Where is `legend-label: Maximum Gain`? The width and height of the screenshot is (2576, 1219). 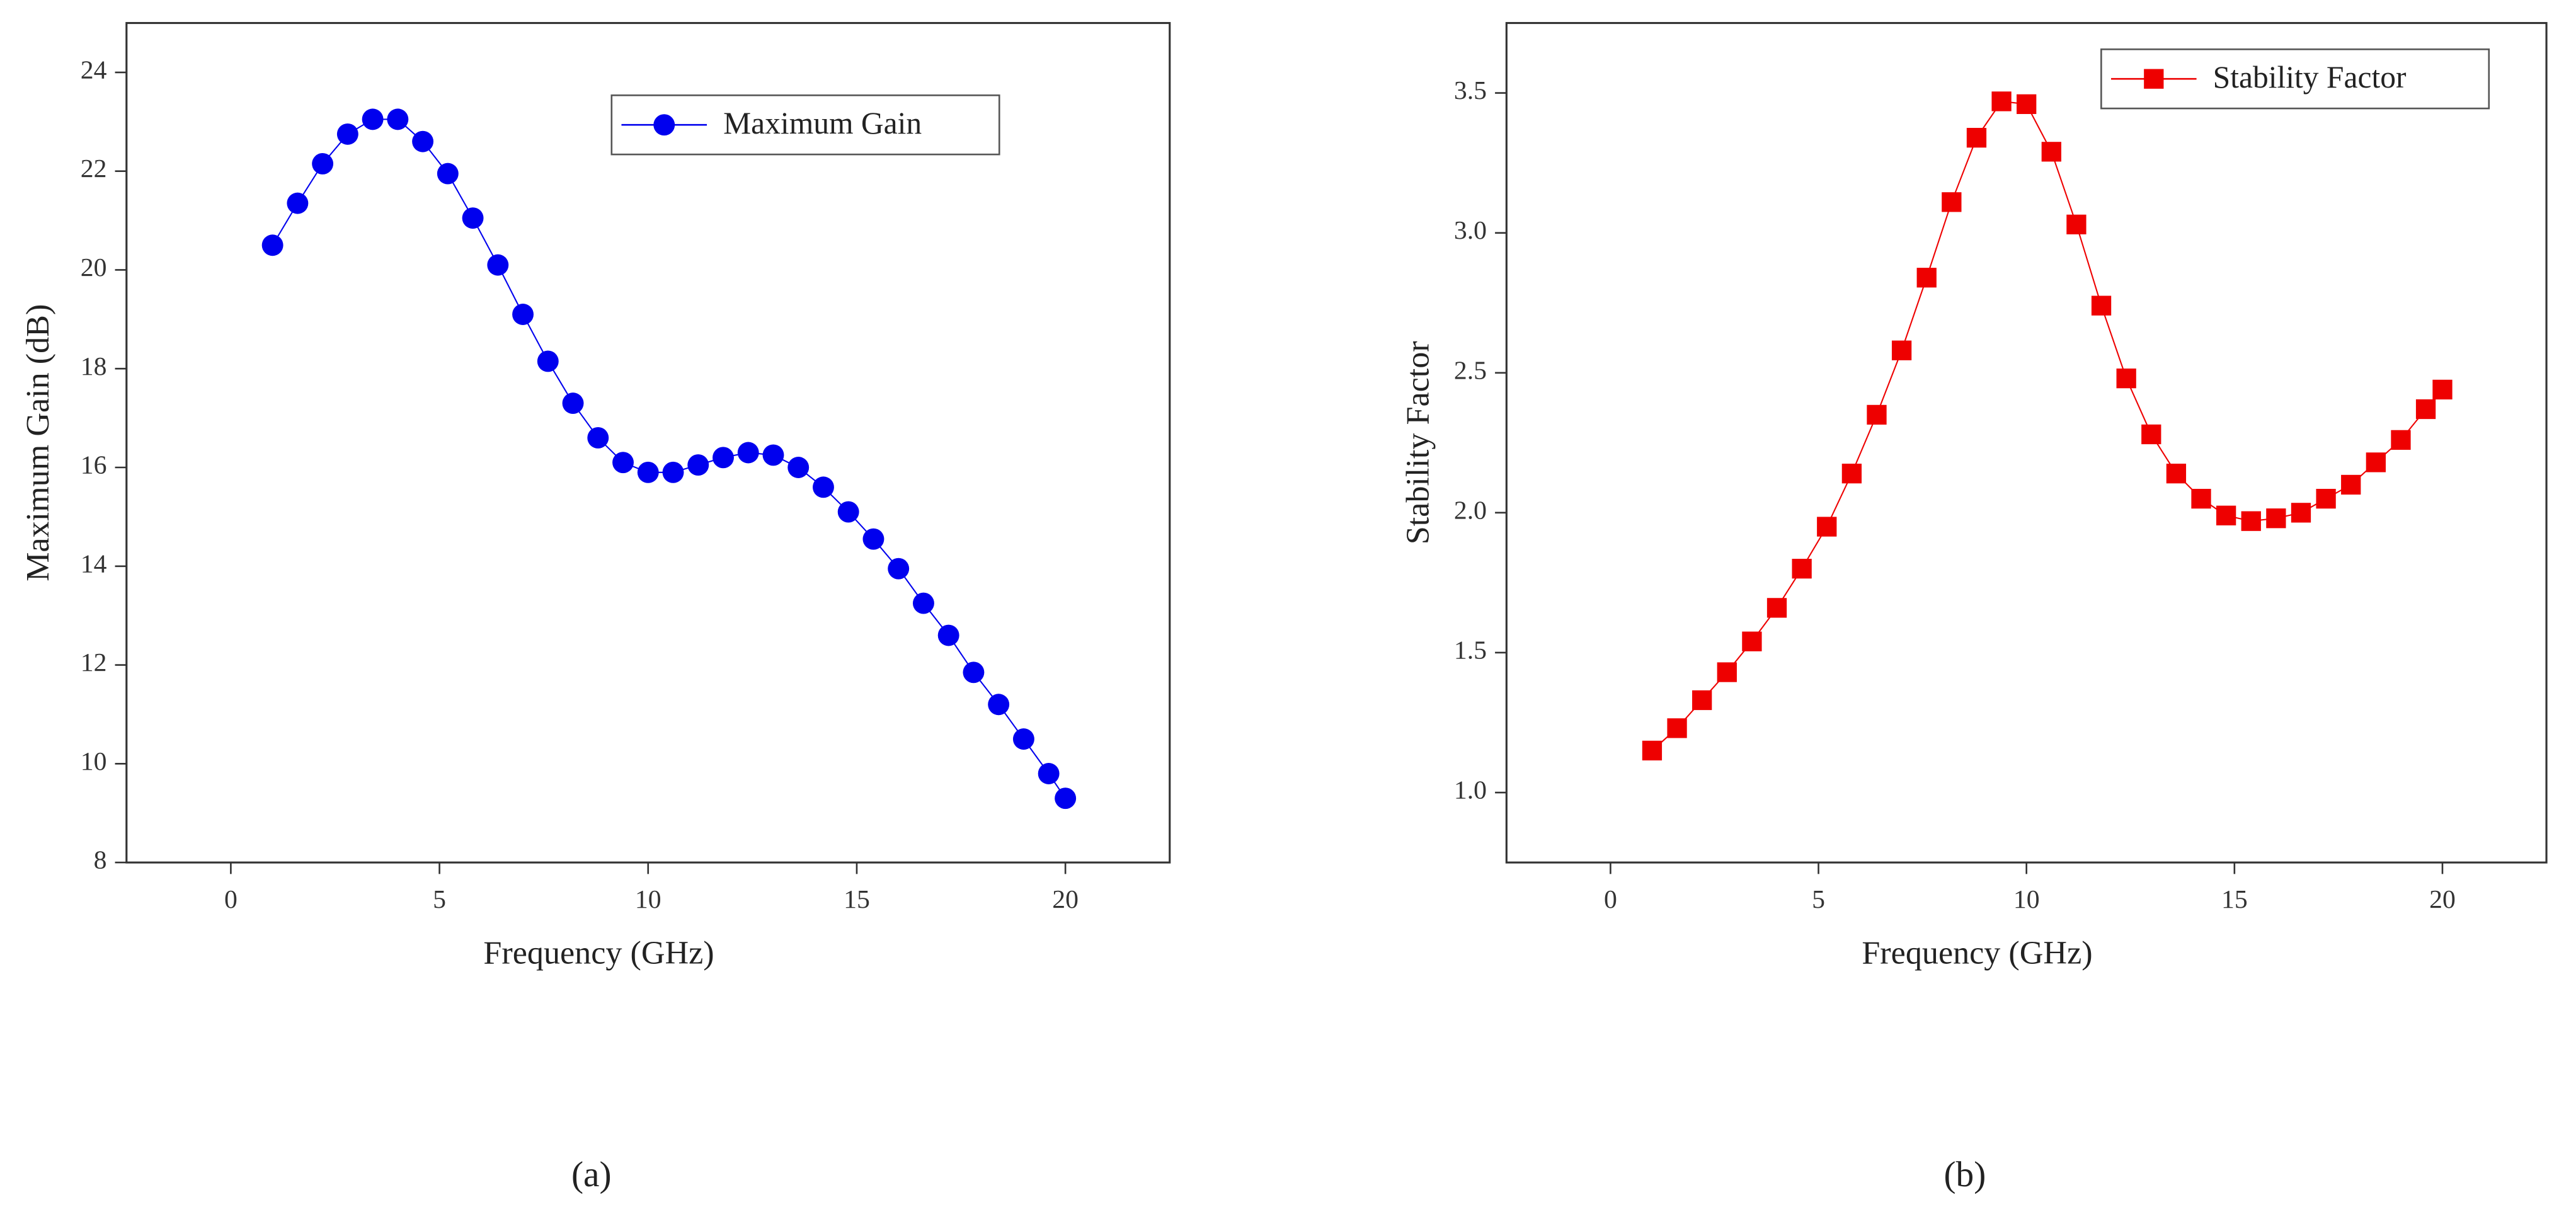
legend-label: Maximum Gain is located at coordinates (823, 123).